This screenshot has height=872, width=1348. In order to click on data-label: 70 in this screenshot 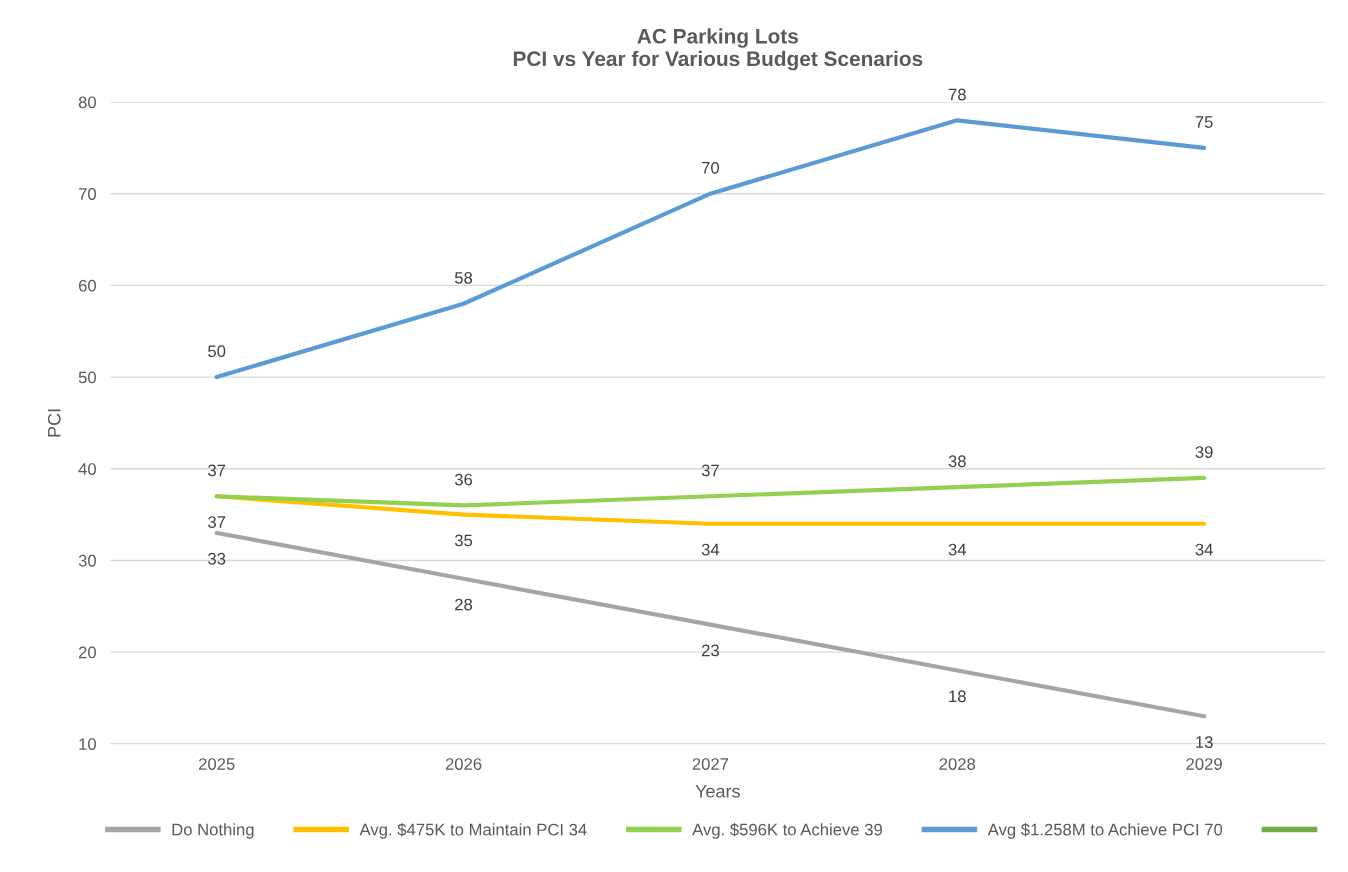, I will do `click(710, 167)`.